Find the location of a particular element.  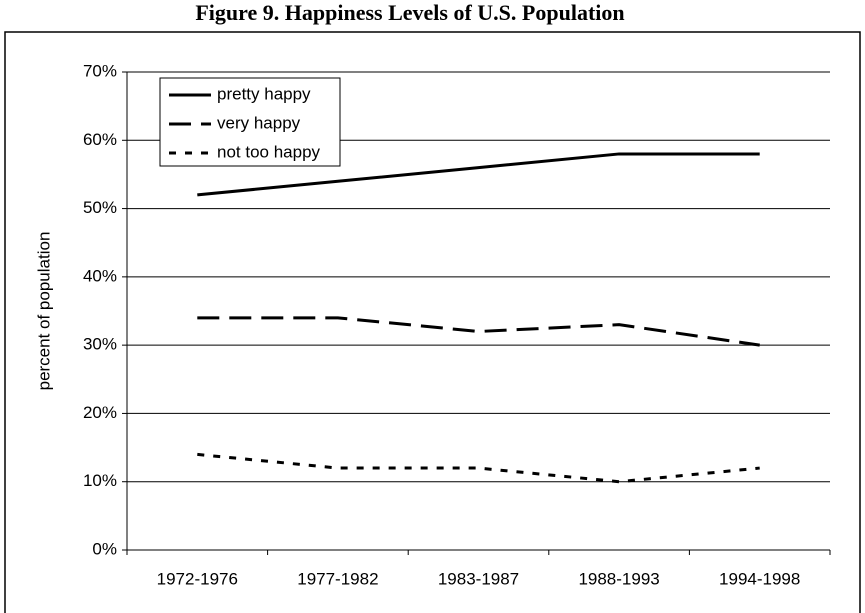

x-tick-label: 1972-1976 is located at coordinates (197, 578).